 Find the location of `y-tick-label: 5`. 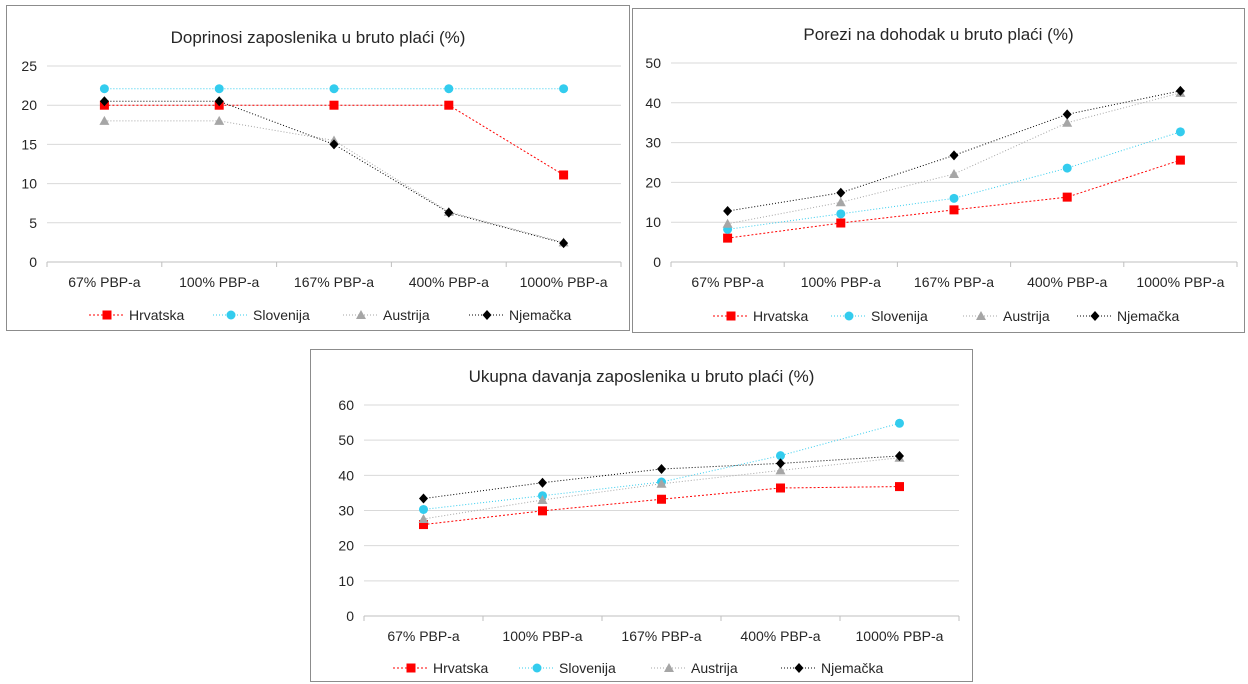

y-tick-label: 5 is located at coordinates (33, 223).